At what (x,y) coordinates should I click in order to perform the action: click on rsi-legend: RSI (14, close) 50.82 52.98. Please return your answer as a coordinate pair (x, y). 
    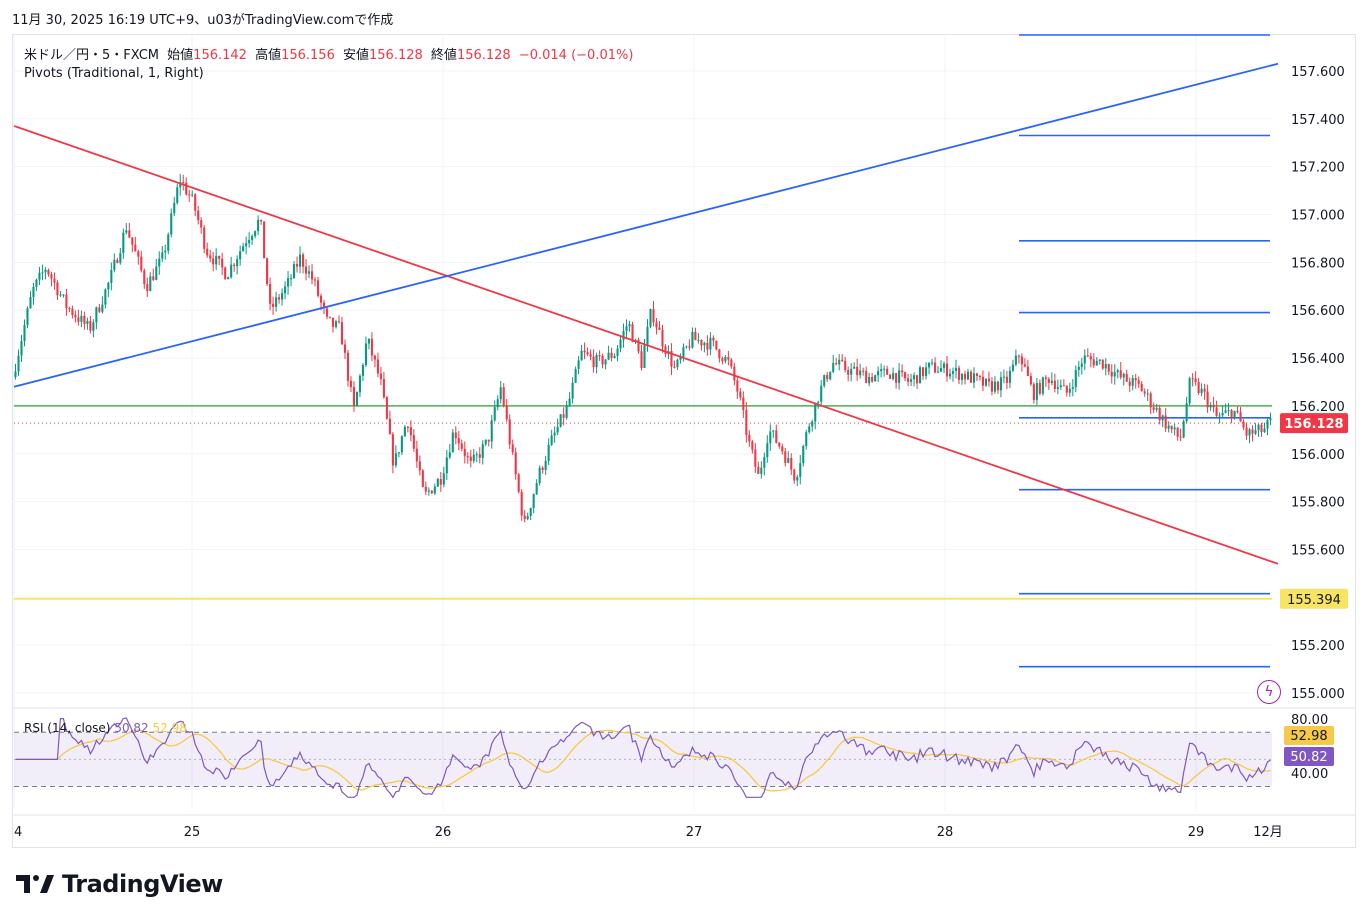
    Looking at the image, I should click on (105, 728).